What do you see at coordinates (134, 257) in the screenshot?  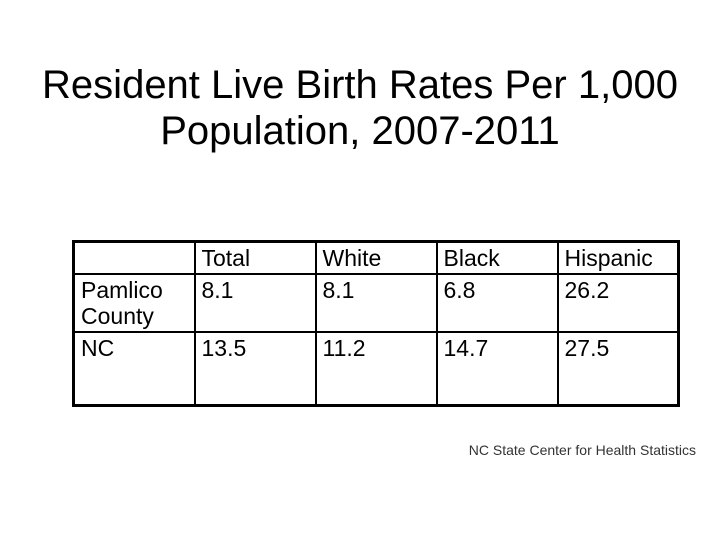 I see `corner-header-cell` at bounding box center [134, 257].